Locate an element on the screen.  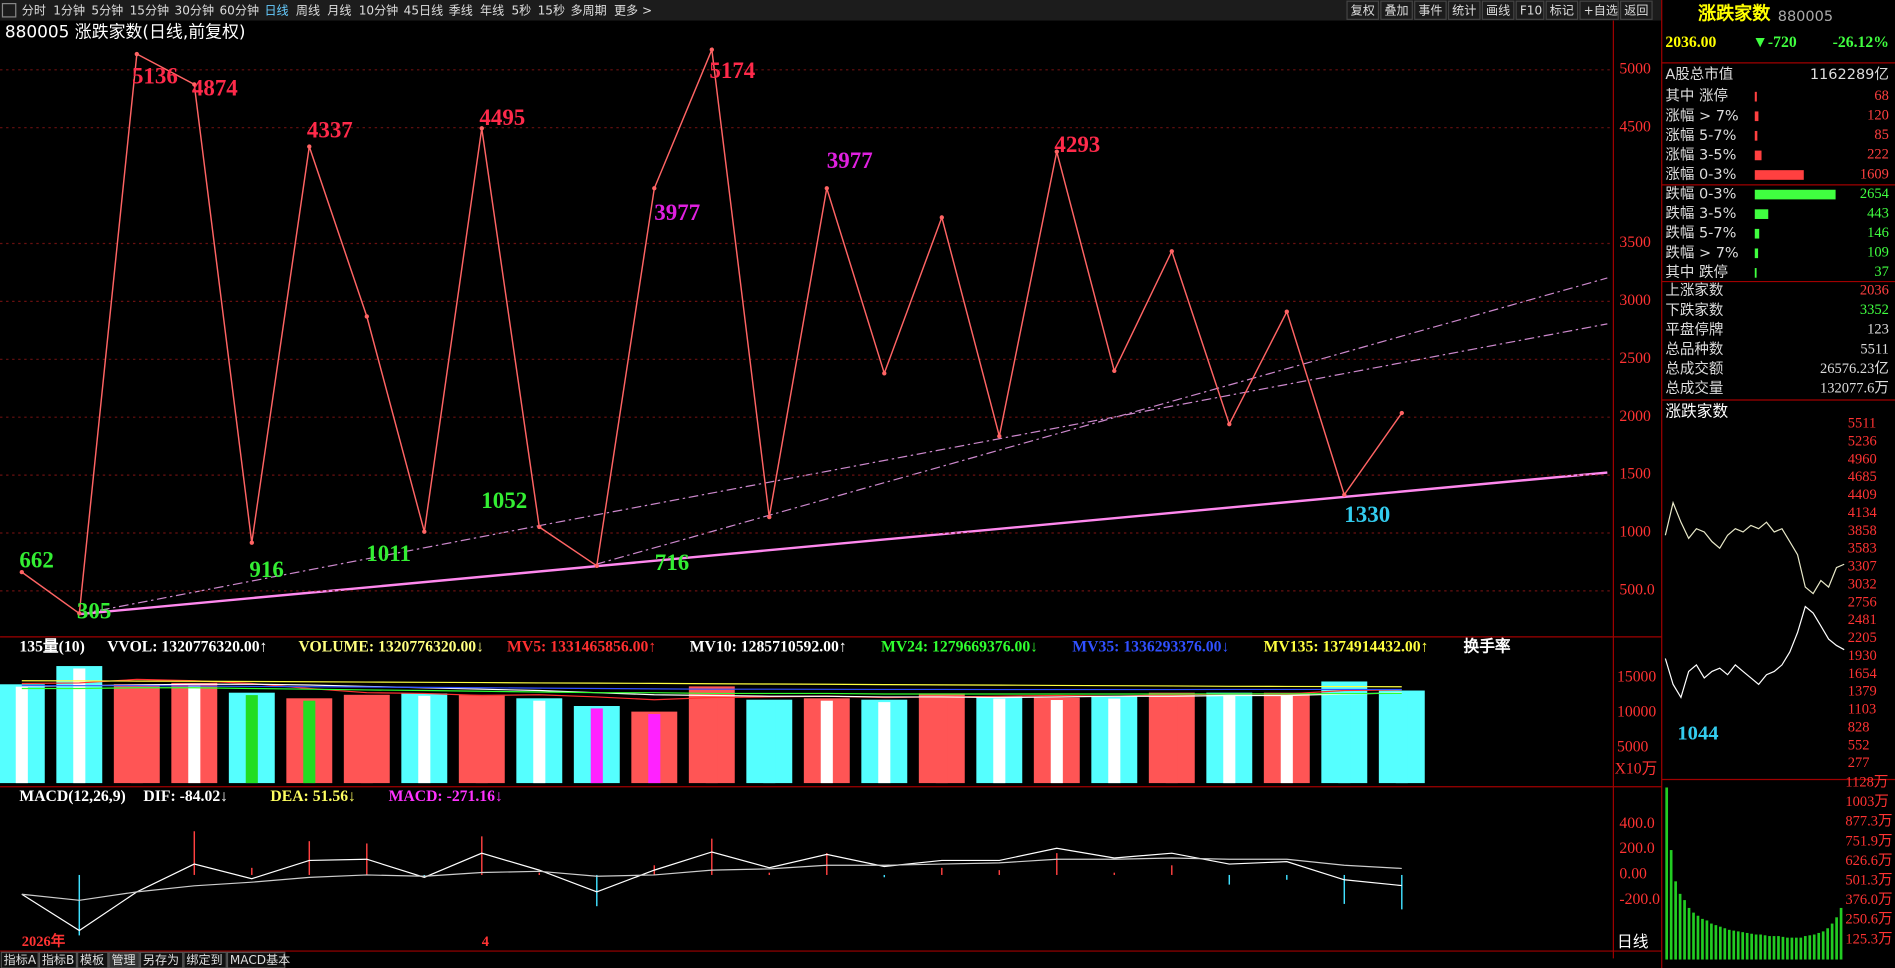
breadth-value: 68 is located at coordinates (1881, 96).